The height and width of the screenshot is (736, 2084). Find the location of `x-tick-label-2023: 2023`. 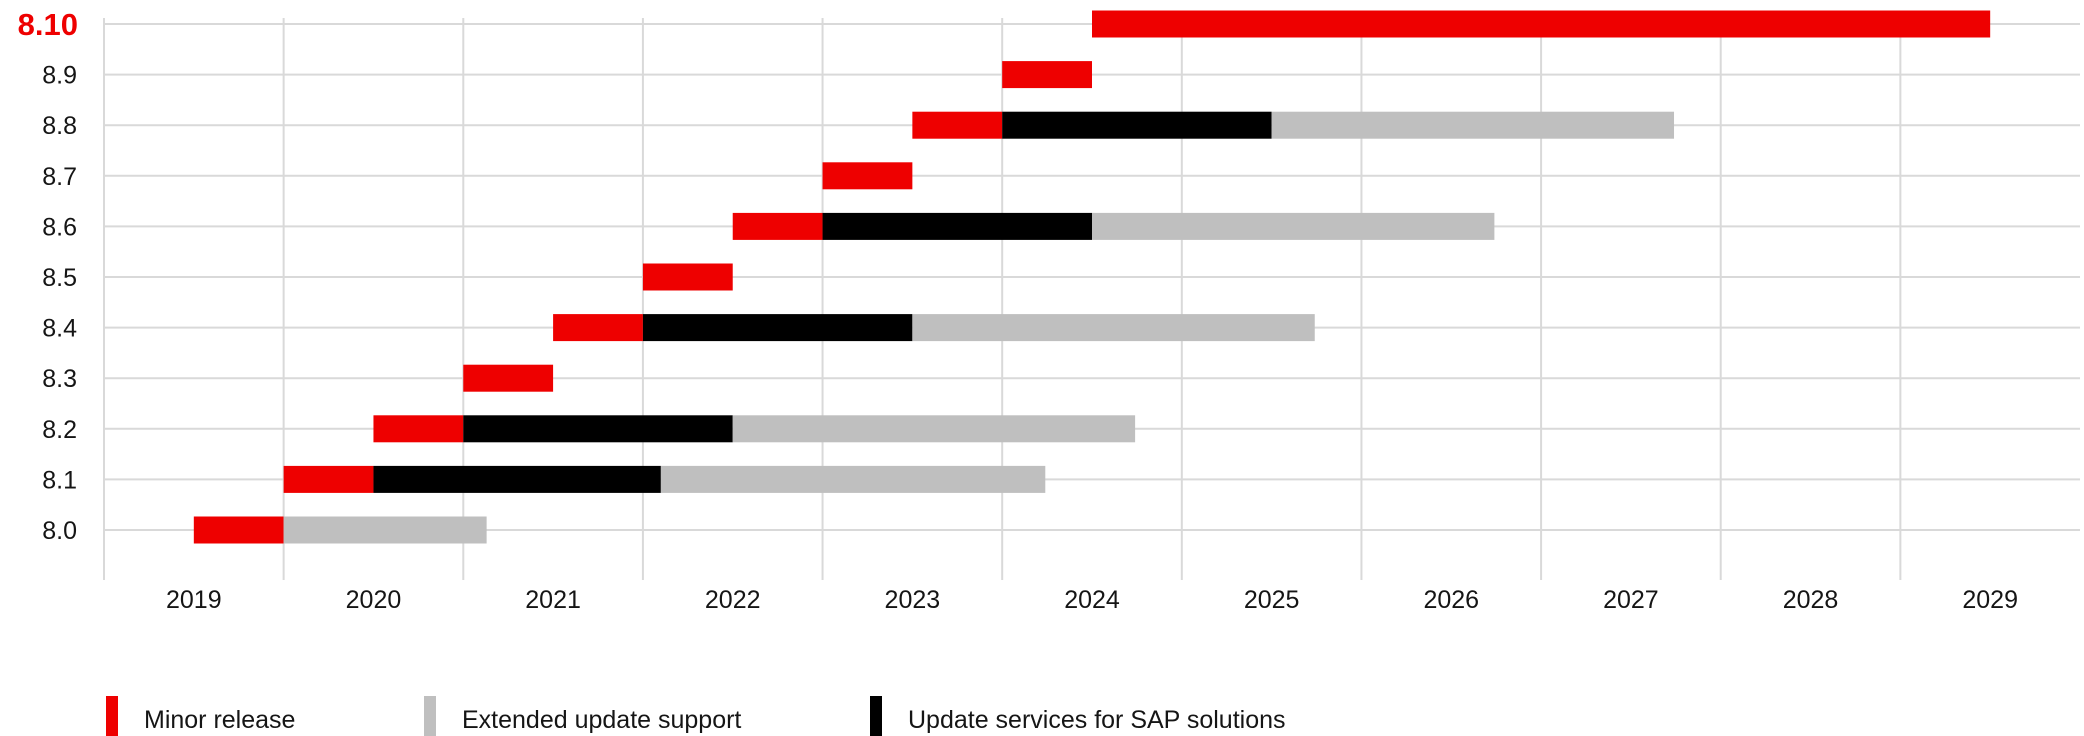

x-tick-label-2023: 2023 is located at coordinates (913, 600).